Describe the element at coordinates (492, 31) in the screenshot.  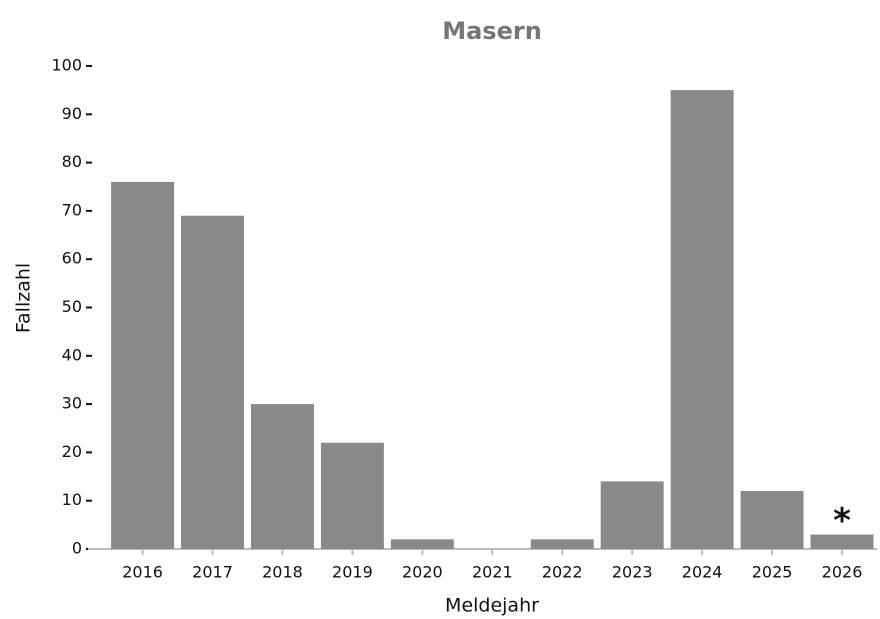
I see `chart-title: Masern` at that location.